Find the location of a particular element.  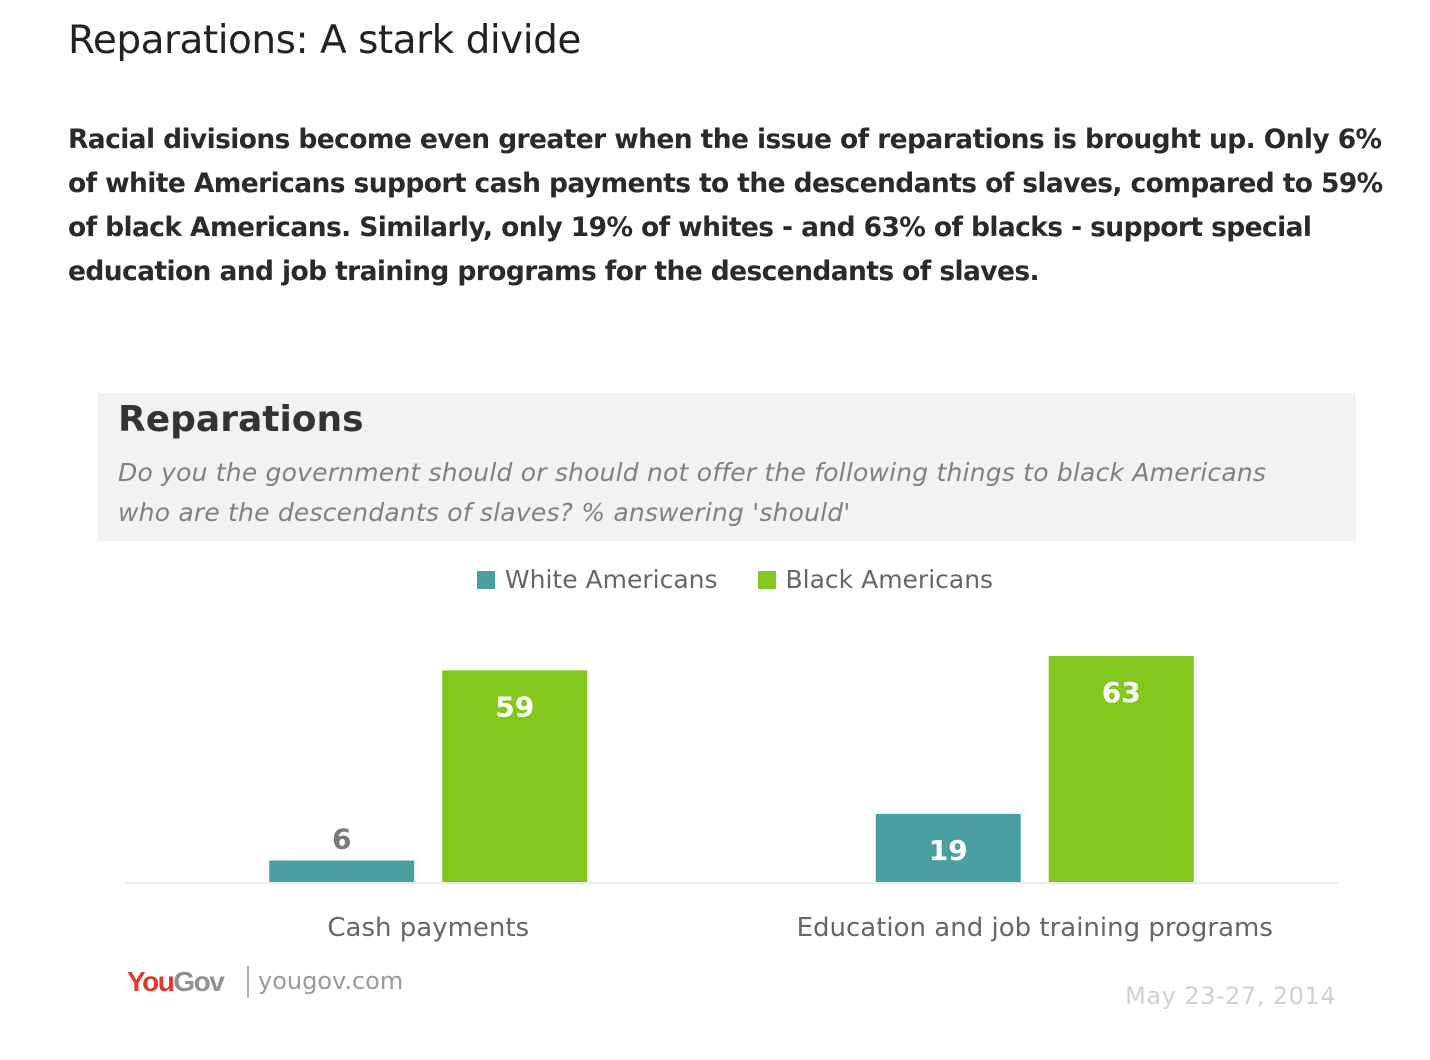

chart-title: Reparations is located at coordinates (241, 419).